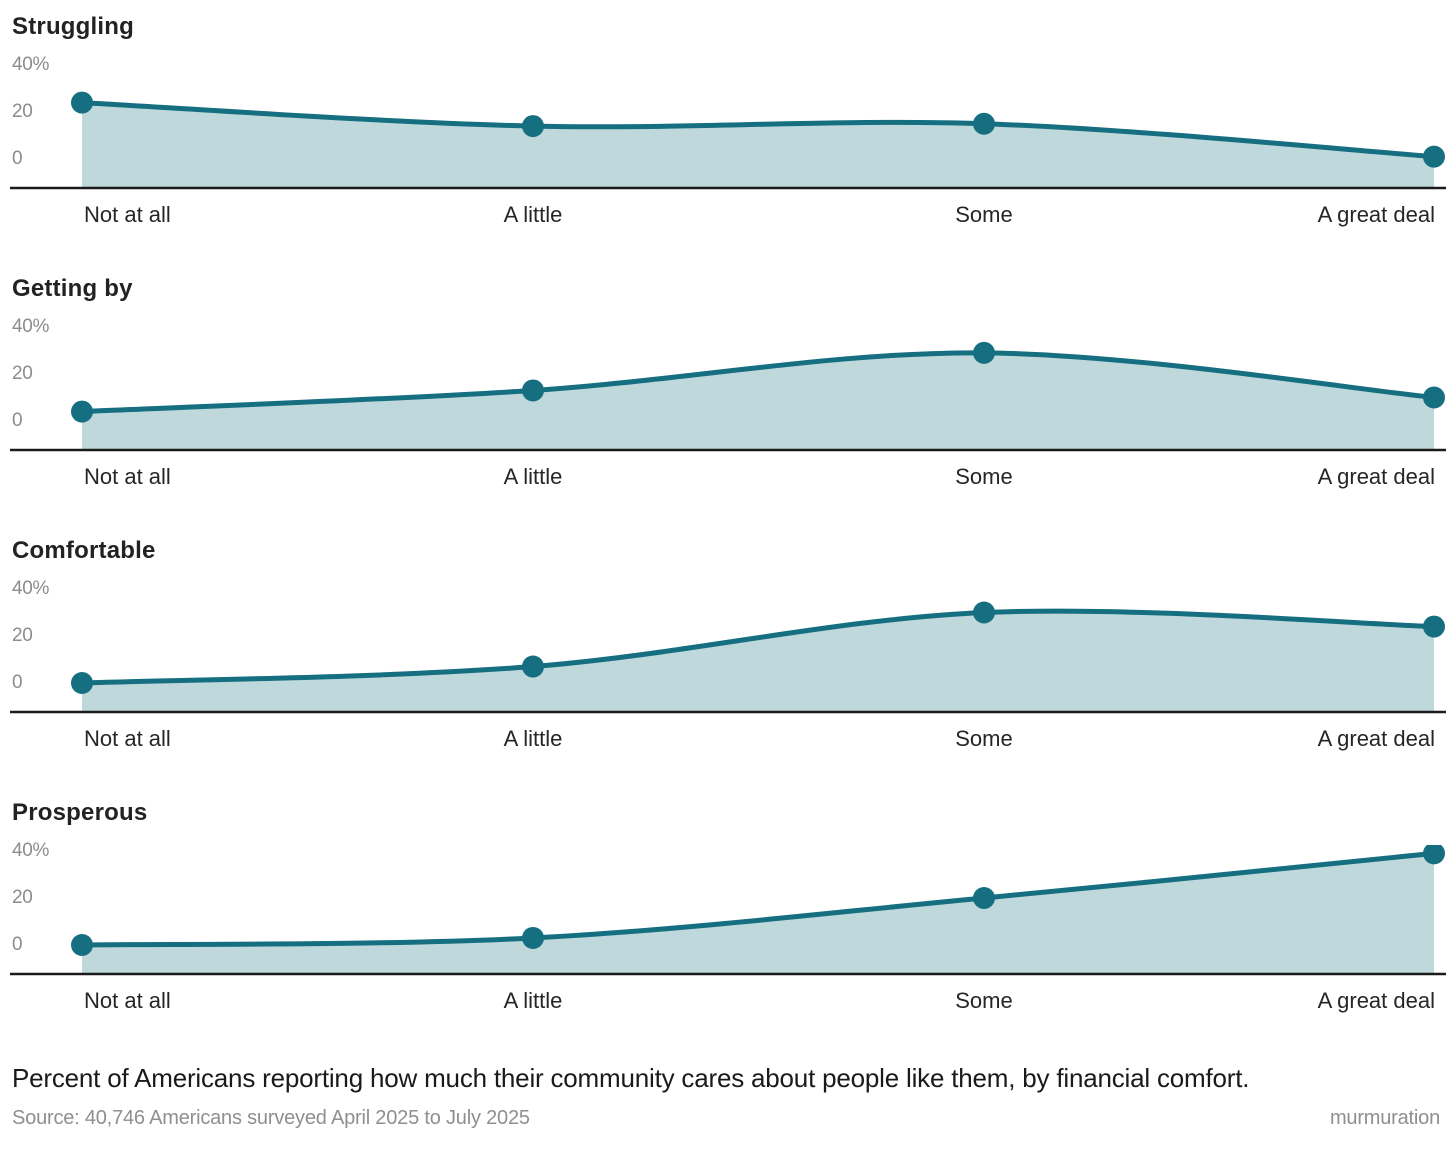 The width and height of the screenshot is (1456, 1154). I want to click on panel-title: Comfortable, so click(84, 550).